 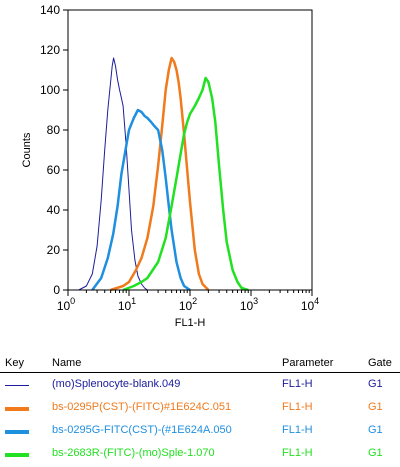 I want to click on key-row-name: (mo)Splenocyte-blank.049, so click(x=116, y=384).